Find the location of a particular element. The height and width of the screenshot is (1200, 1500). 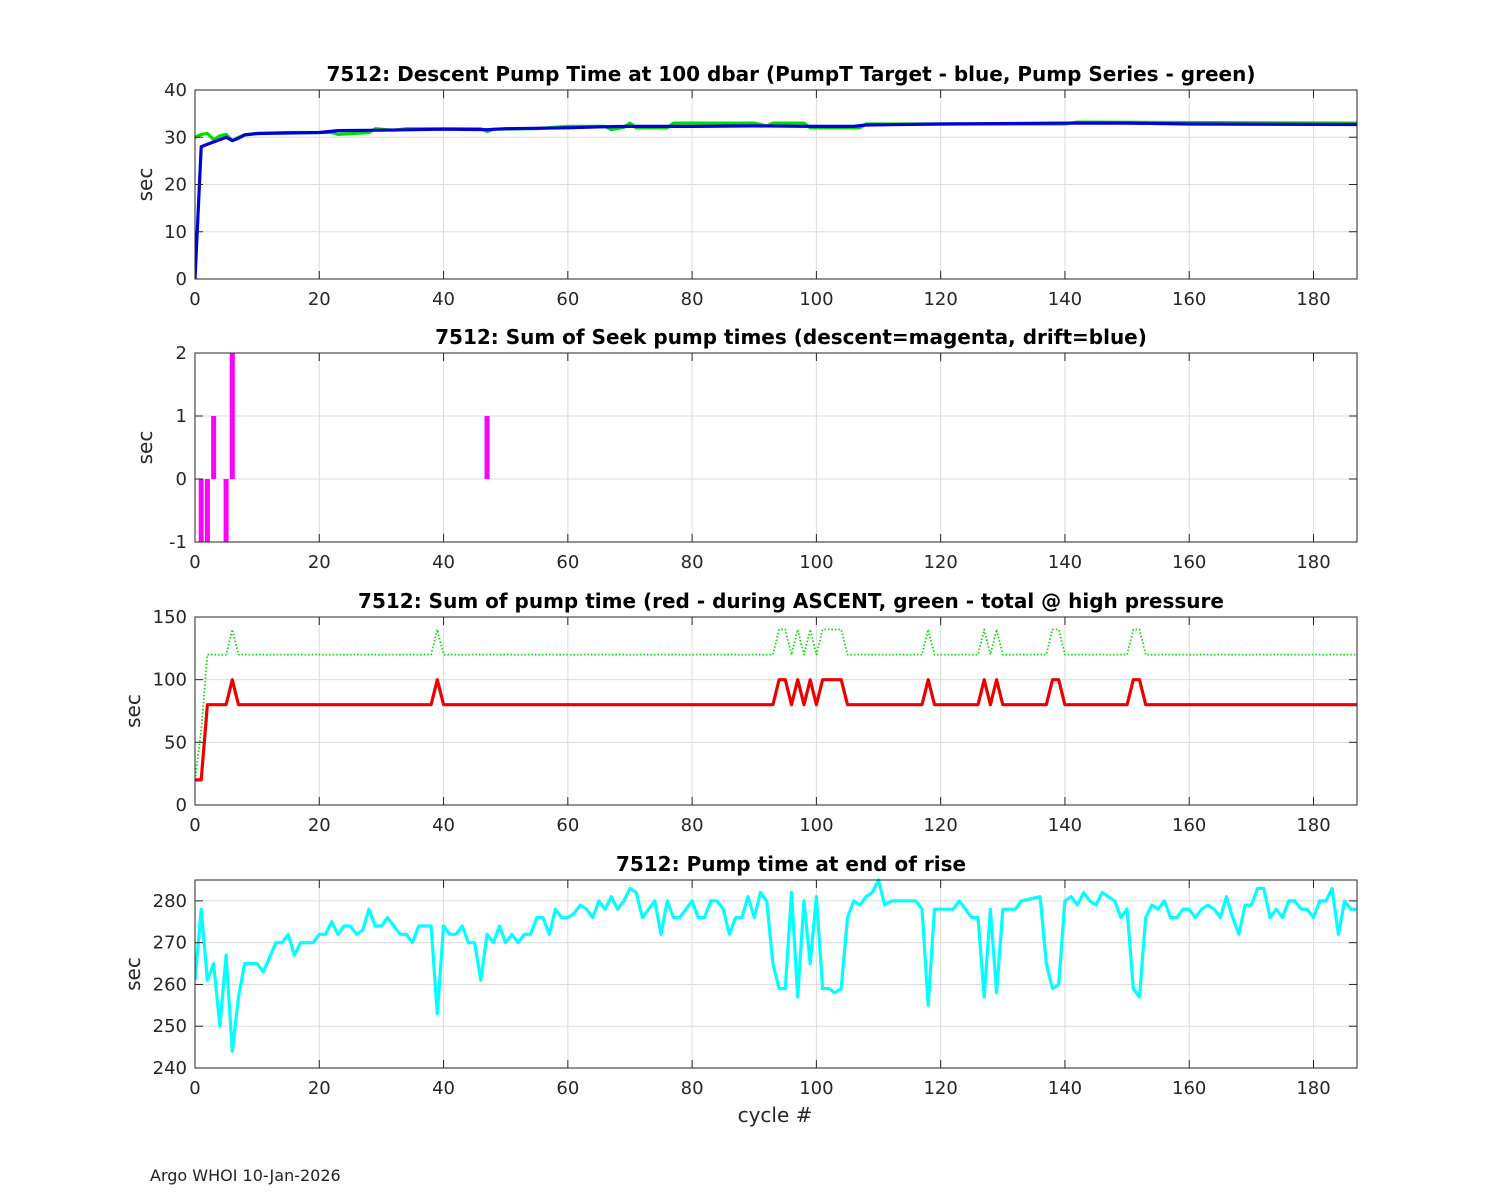

y-tick-label: 40 is located at coordinates (175, 90).